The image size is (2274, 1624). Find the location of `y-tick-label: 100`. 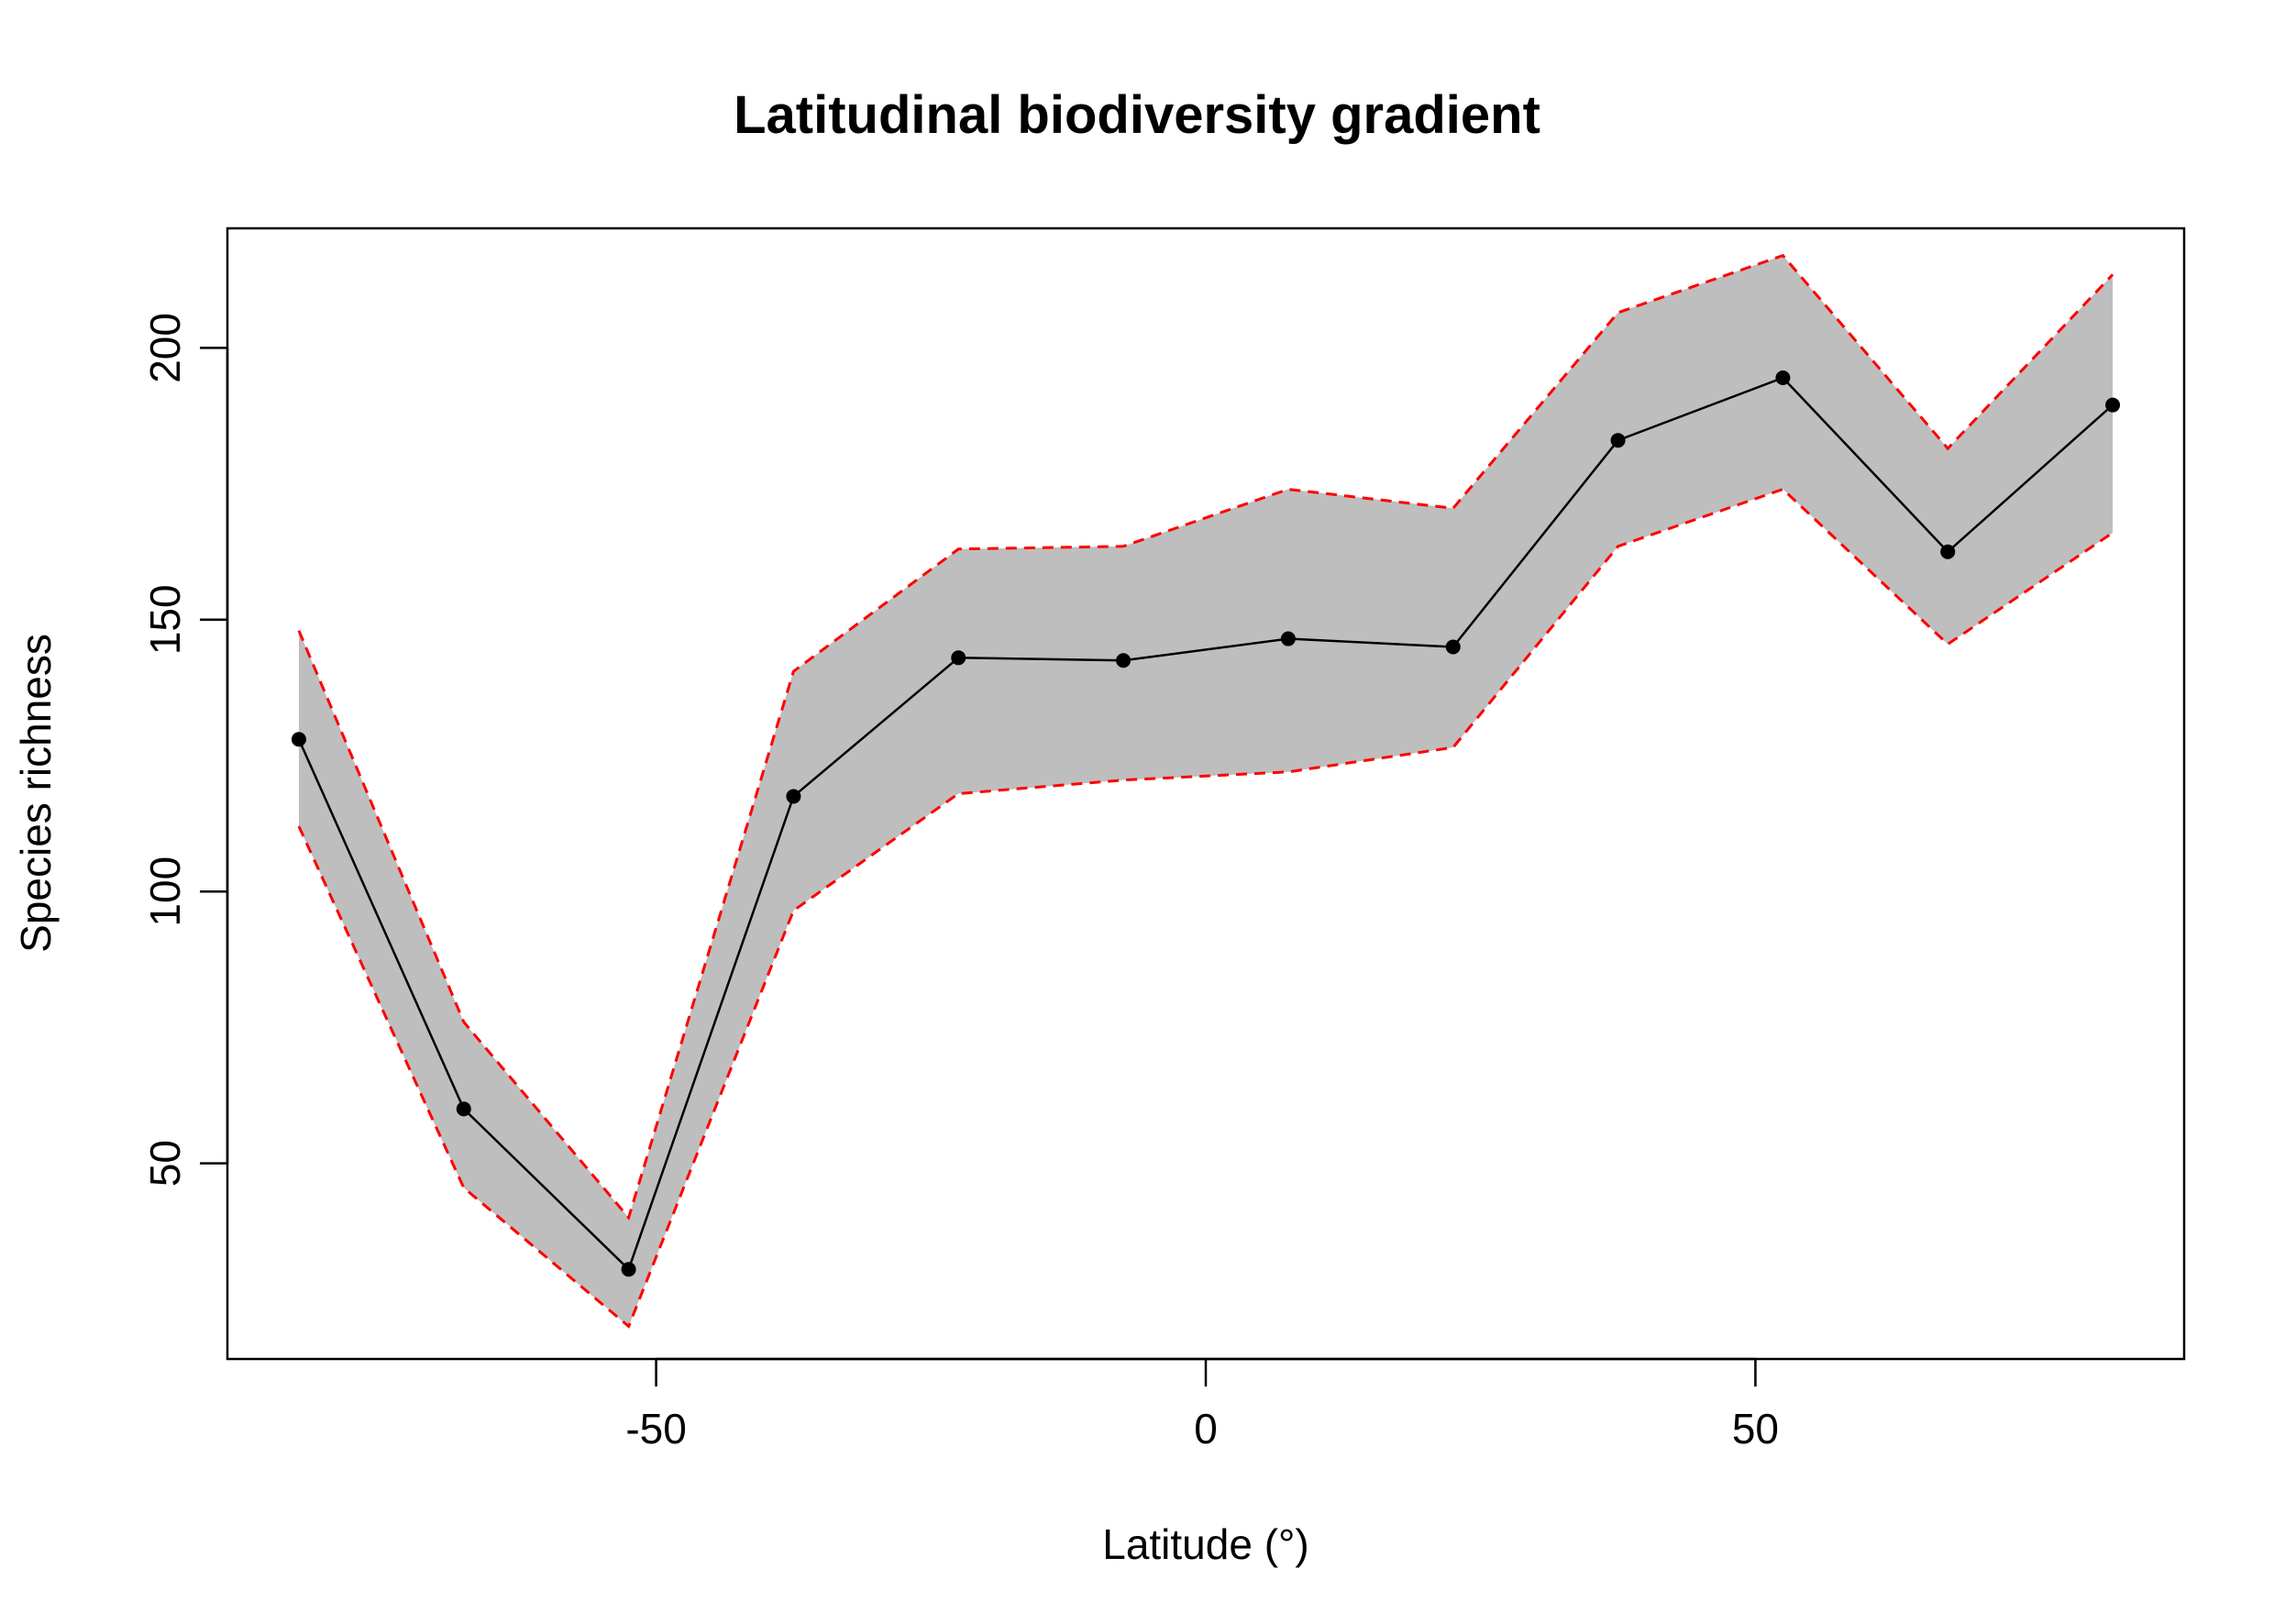

y-tick-label: 100 is located at coordinates (165, 891).